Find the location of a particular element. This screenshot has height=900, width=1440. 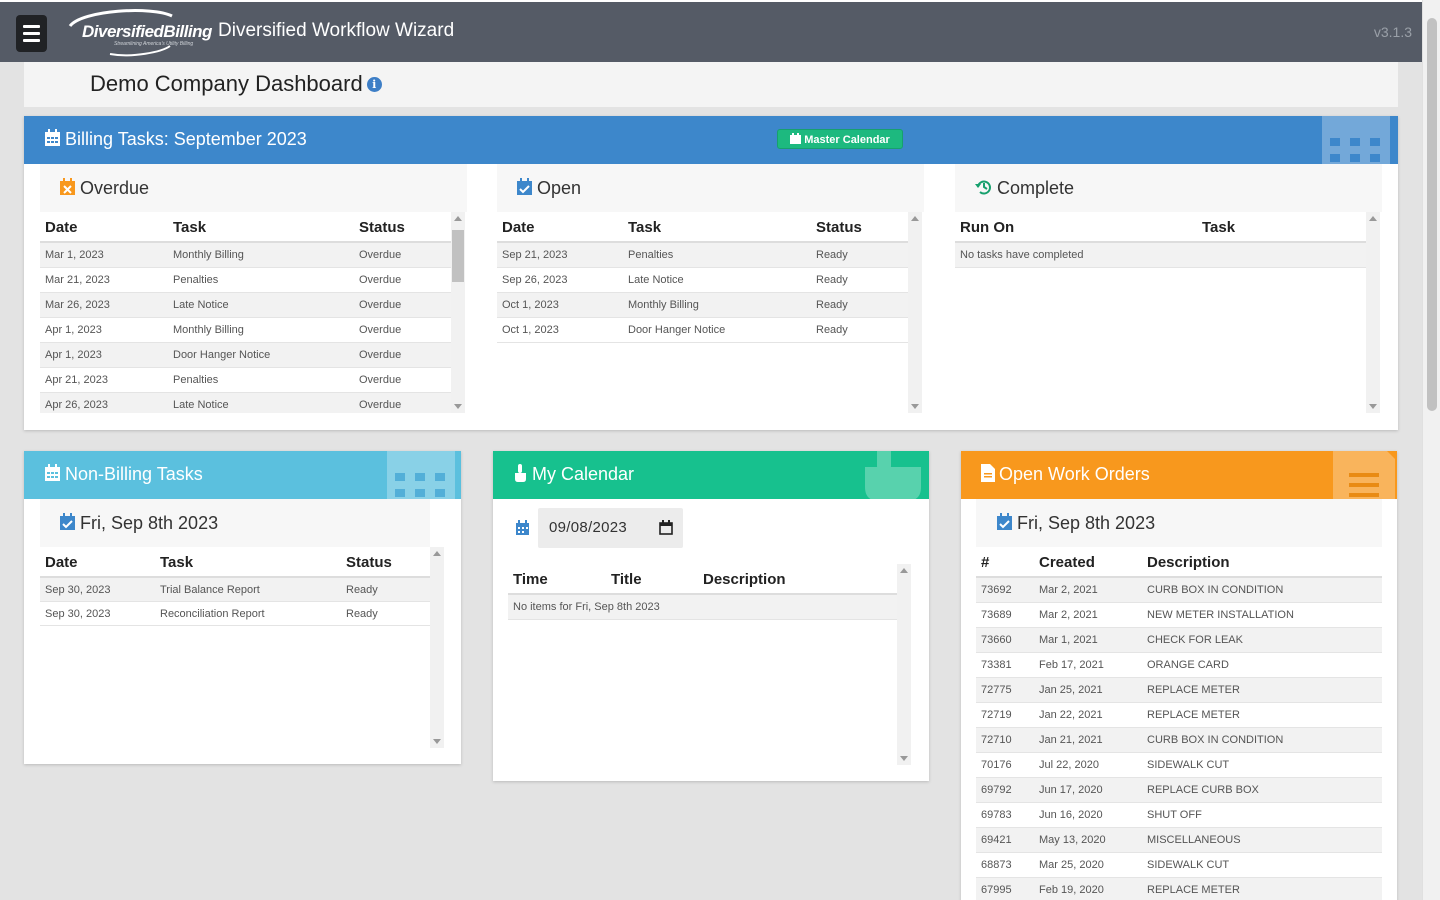

column-header-title: Title is located at coordinates (626, 579).